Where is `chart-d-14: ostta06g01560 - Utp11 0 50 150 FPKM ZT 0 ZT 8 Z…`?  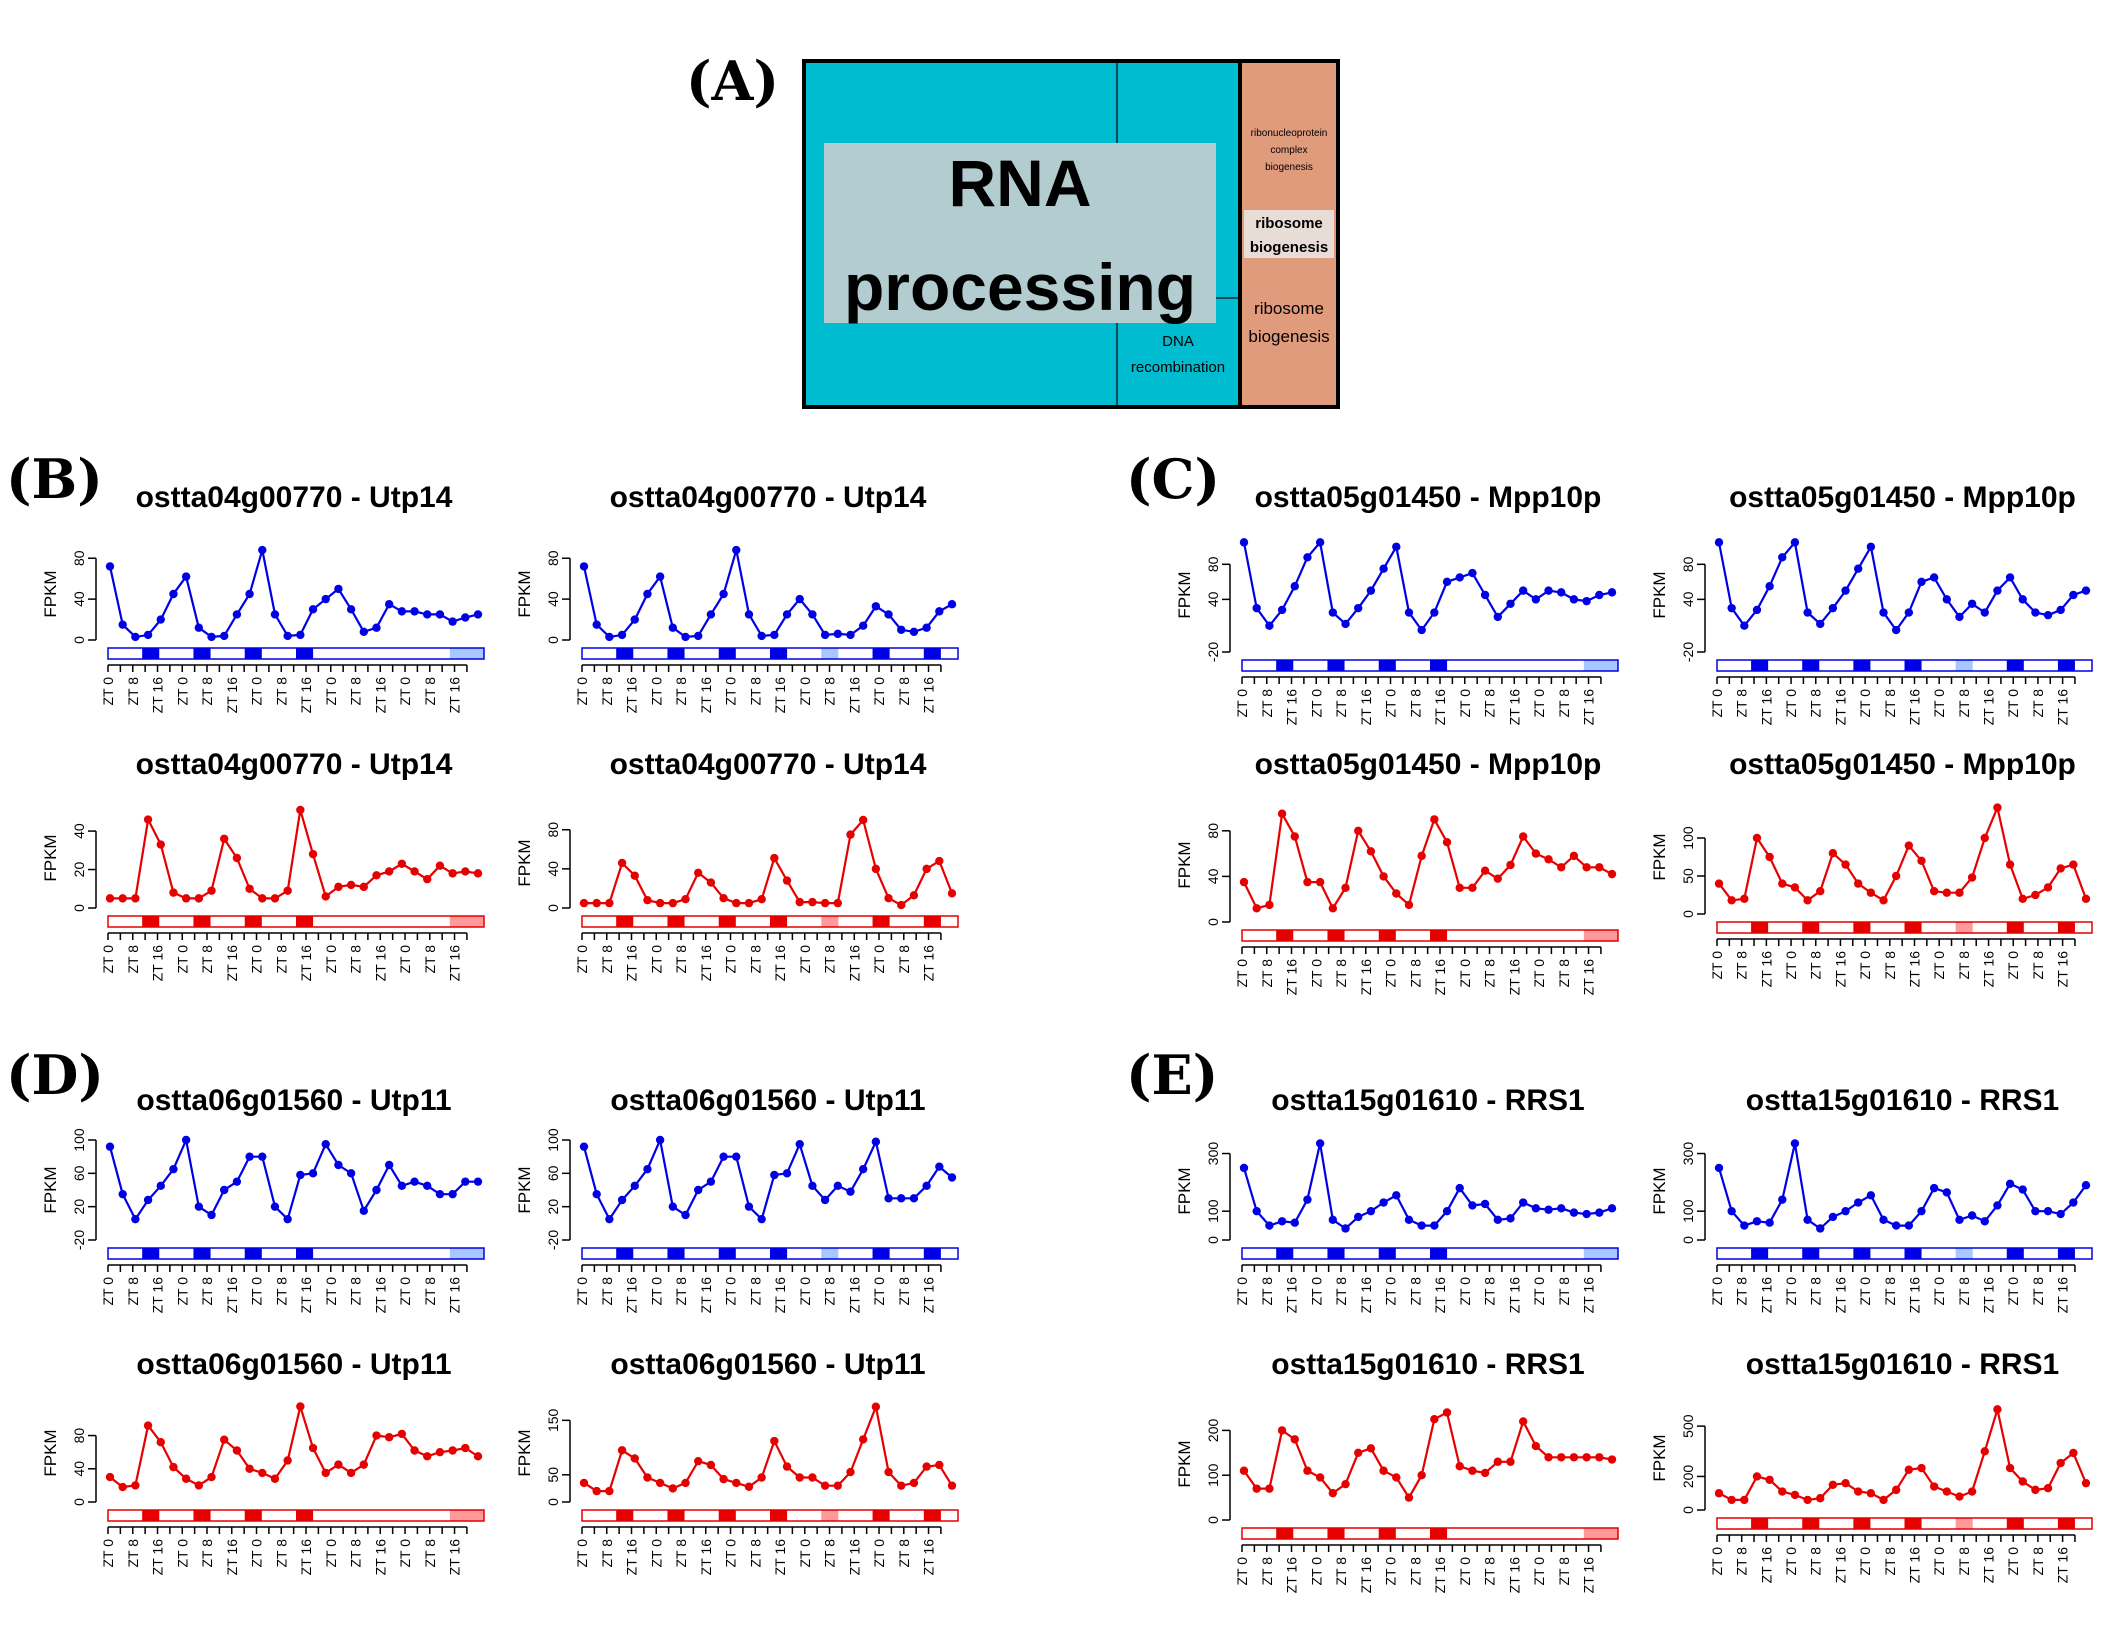
chart-d-14: ostta06g01560 - Utp11 0 50 150 FPKM ZT 0 ZT 8 Z… is located at coordinates (737, 1461).